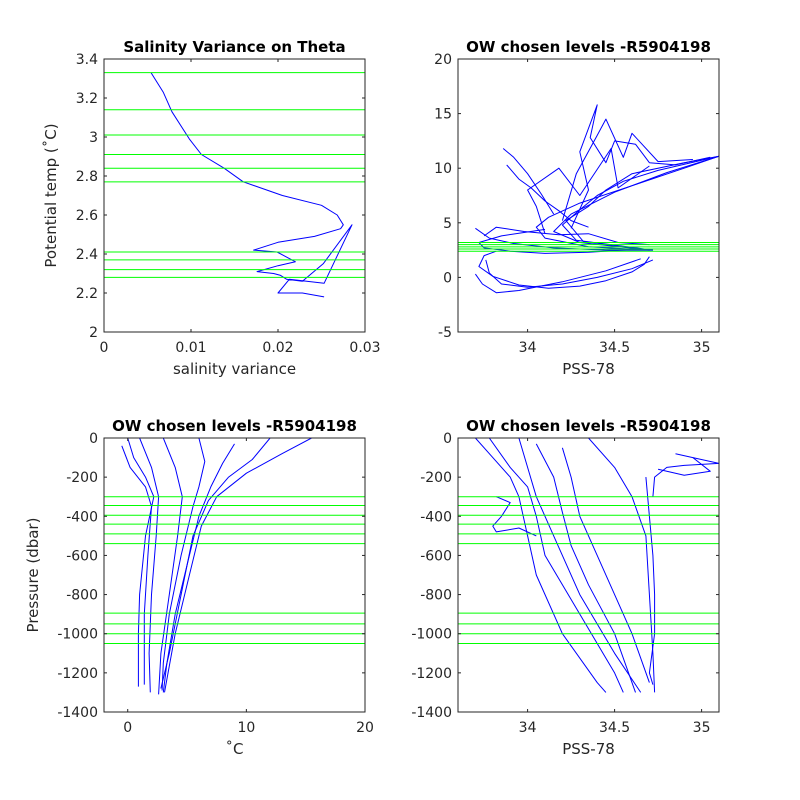  I want to click on y-tick-label: 5, so click(447, 224).